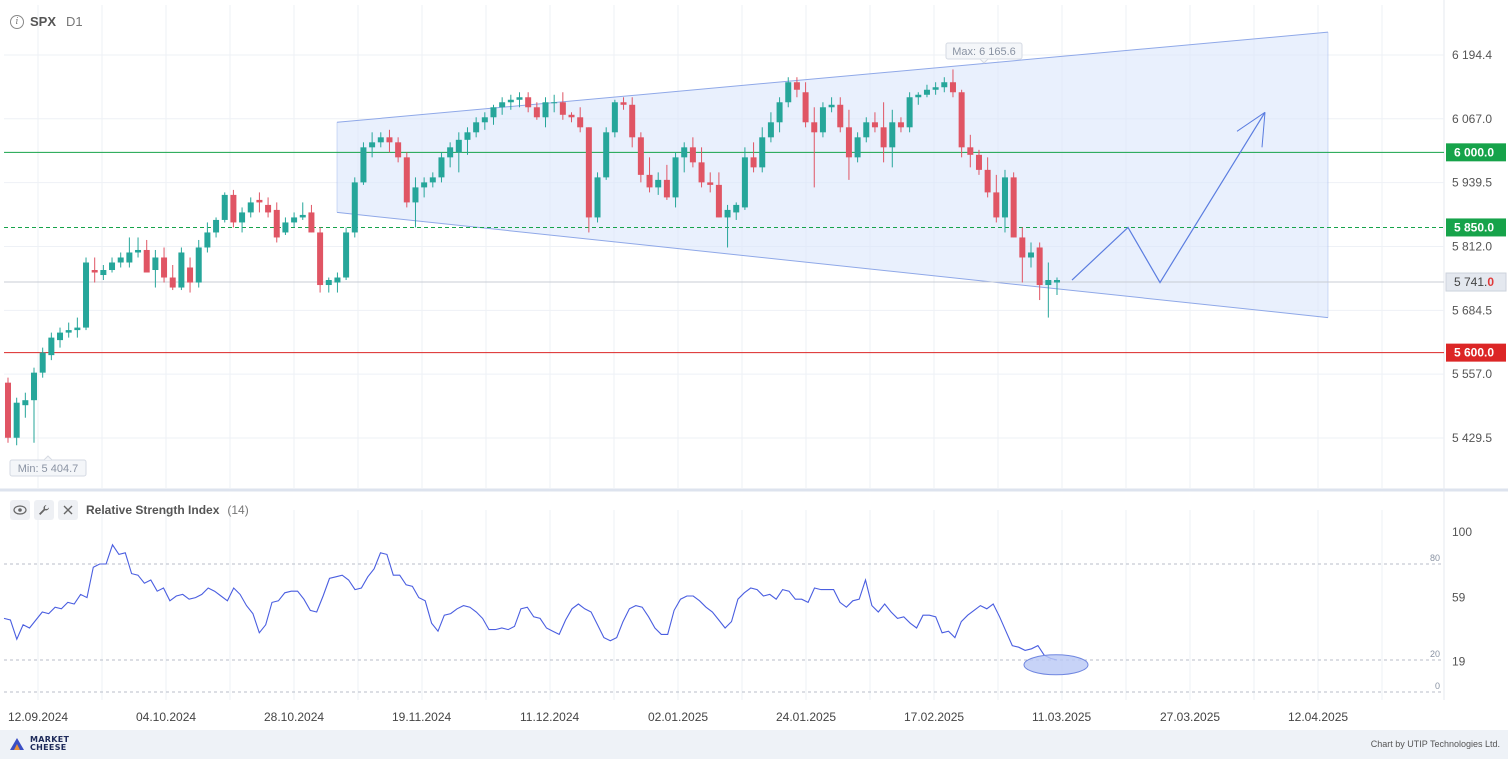 This screenshot has height=759, width=1508. Describe the element at coordinates (17, 21) in the screenshot. I see `info-icon: i` at that location.